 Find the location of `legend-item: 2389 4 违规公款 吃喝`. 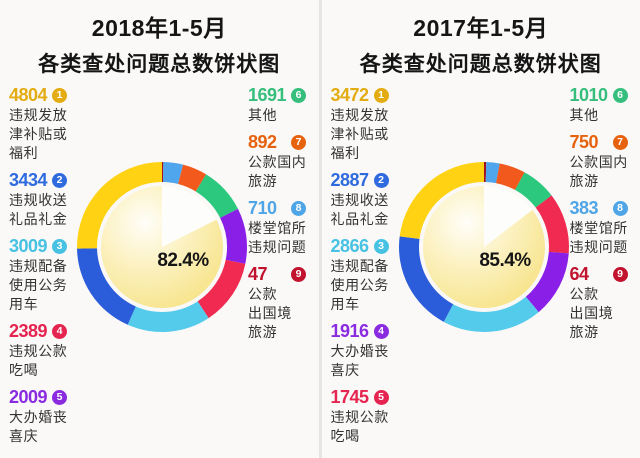

legend-item: 2389 4 违规公款 吃喝 is located at coordinates (52, 350).